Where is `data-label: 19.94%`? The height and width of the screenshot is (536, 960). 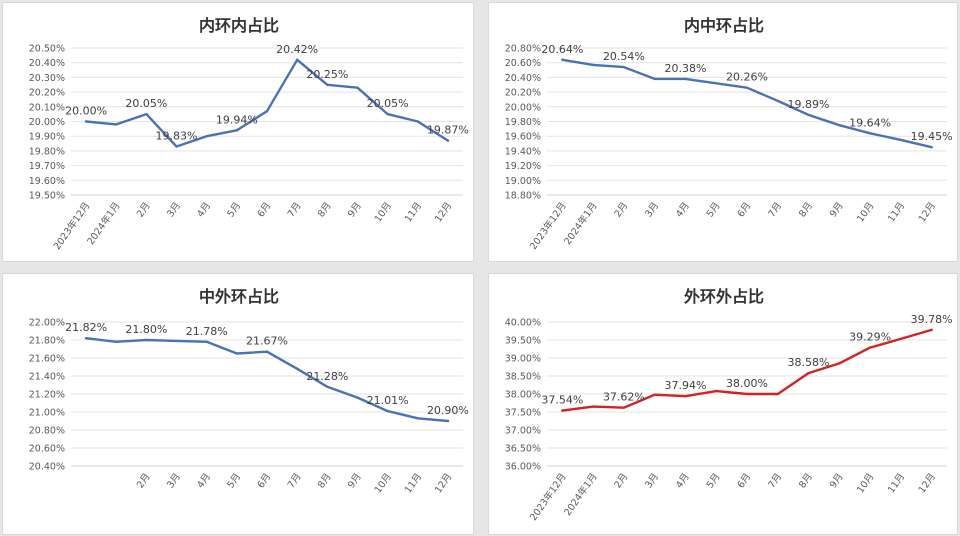
data-label: 19.94% is located at coordinates (237, 119).